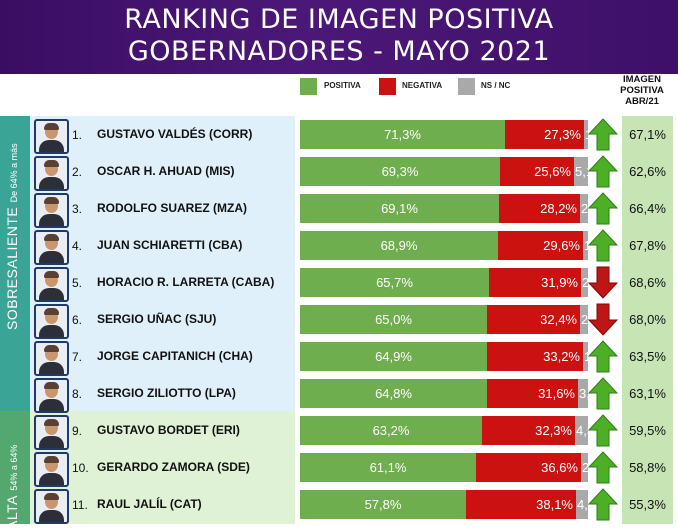 Image resolution: width=678 pixels, height=530 pixels. What do you see at coordinates (558, 208) in the screenshot?
I see `bar-label-negativa: 28,2%` at bounding box center [558, 208].